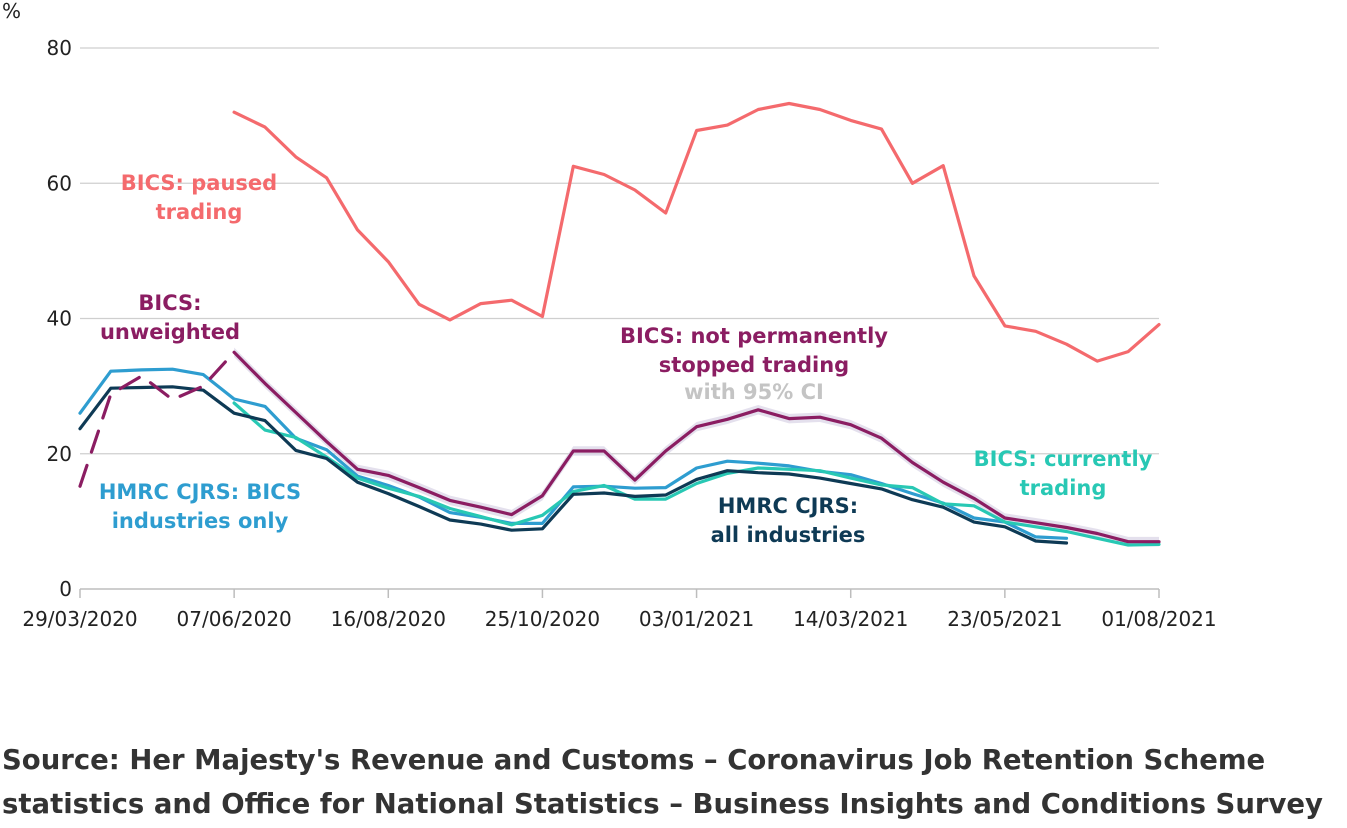  Describe the element at coordinates (59, 183) in the screenshot. I see `y-tick-label: 60` at that location.